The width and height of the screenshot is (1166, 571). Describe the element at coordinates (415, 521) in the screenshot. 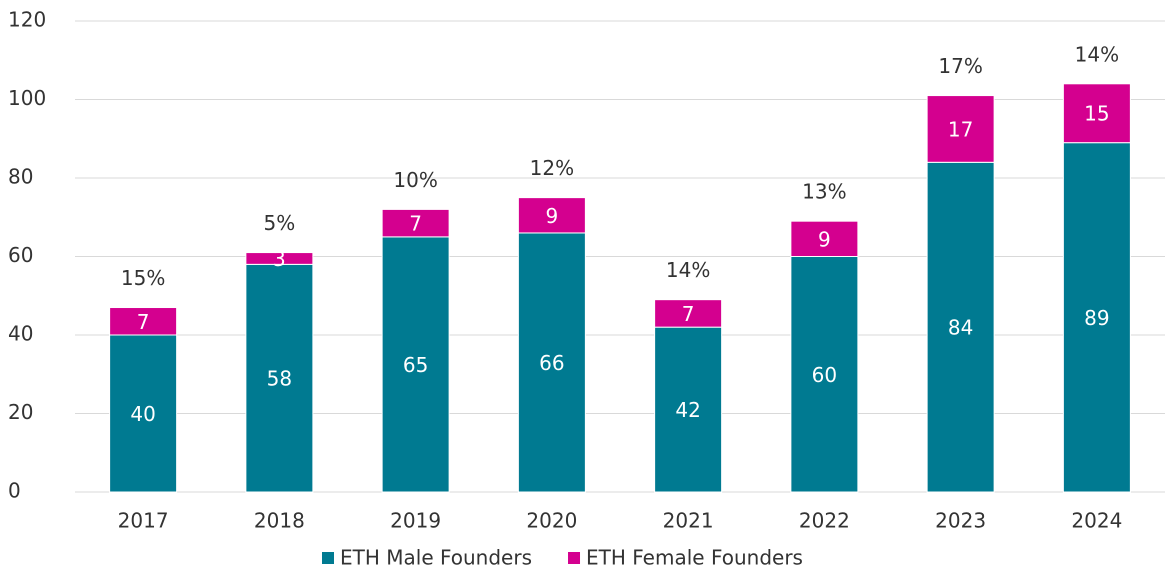

I see `x-tick-label: 2019` at that location.